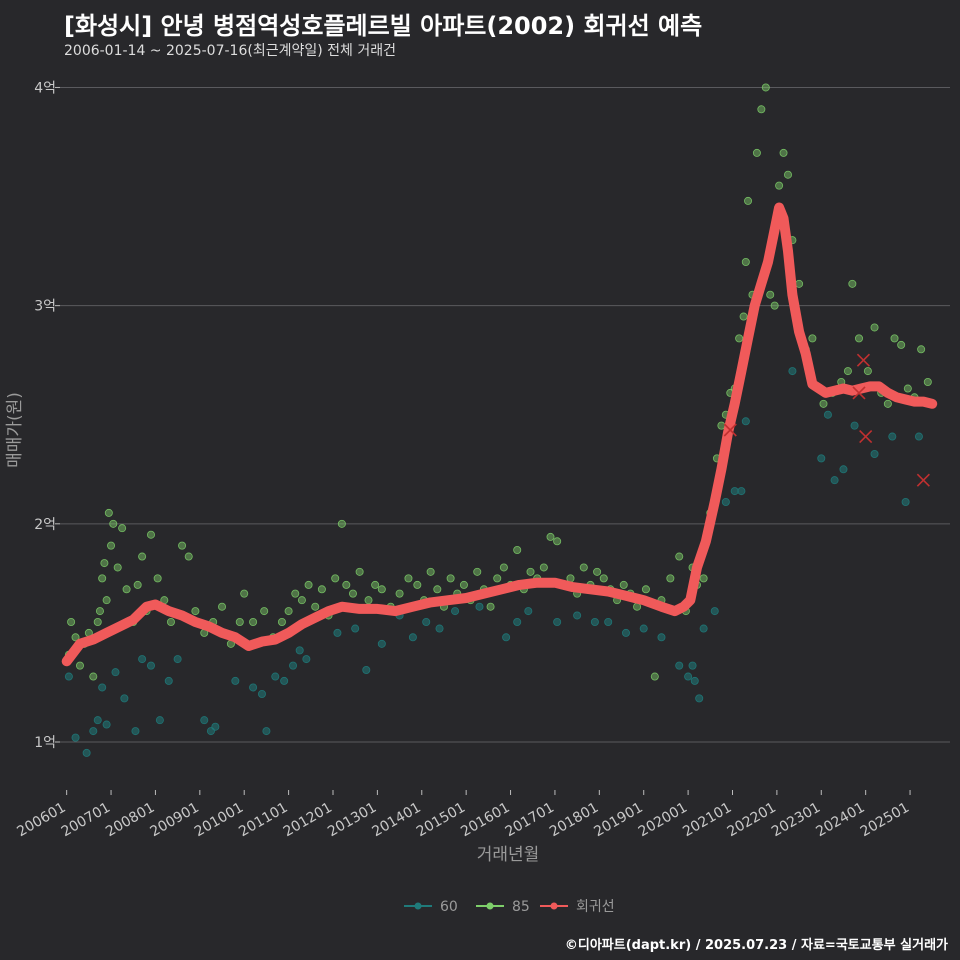  What do you see at coordinates (618, 820) in the screenshot?
I see `x-tick-label: 201901` at bounding box center [618, 820].